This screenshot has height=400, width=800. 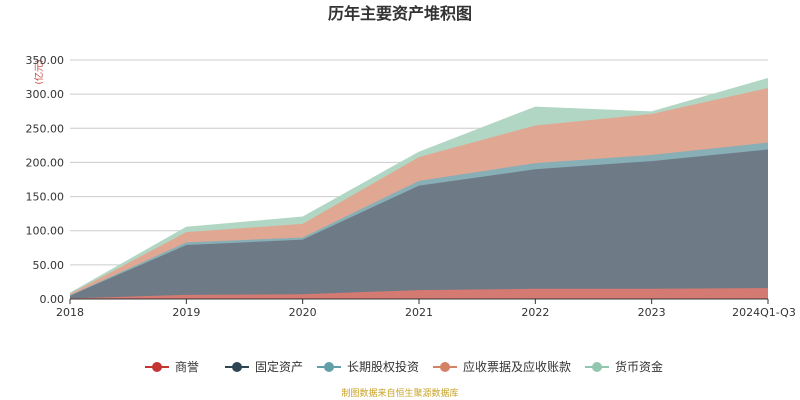 What do you see at coordinates (517, 366) in the screenshot?
I see `legend-label: 应收票据及应收账款` at bounding box center [517, 366].